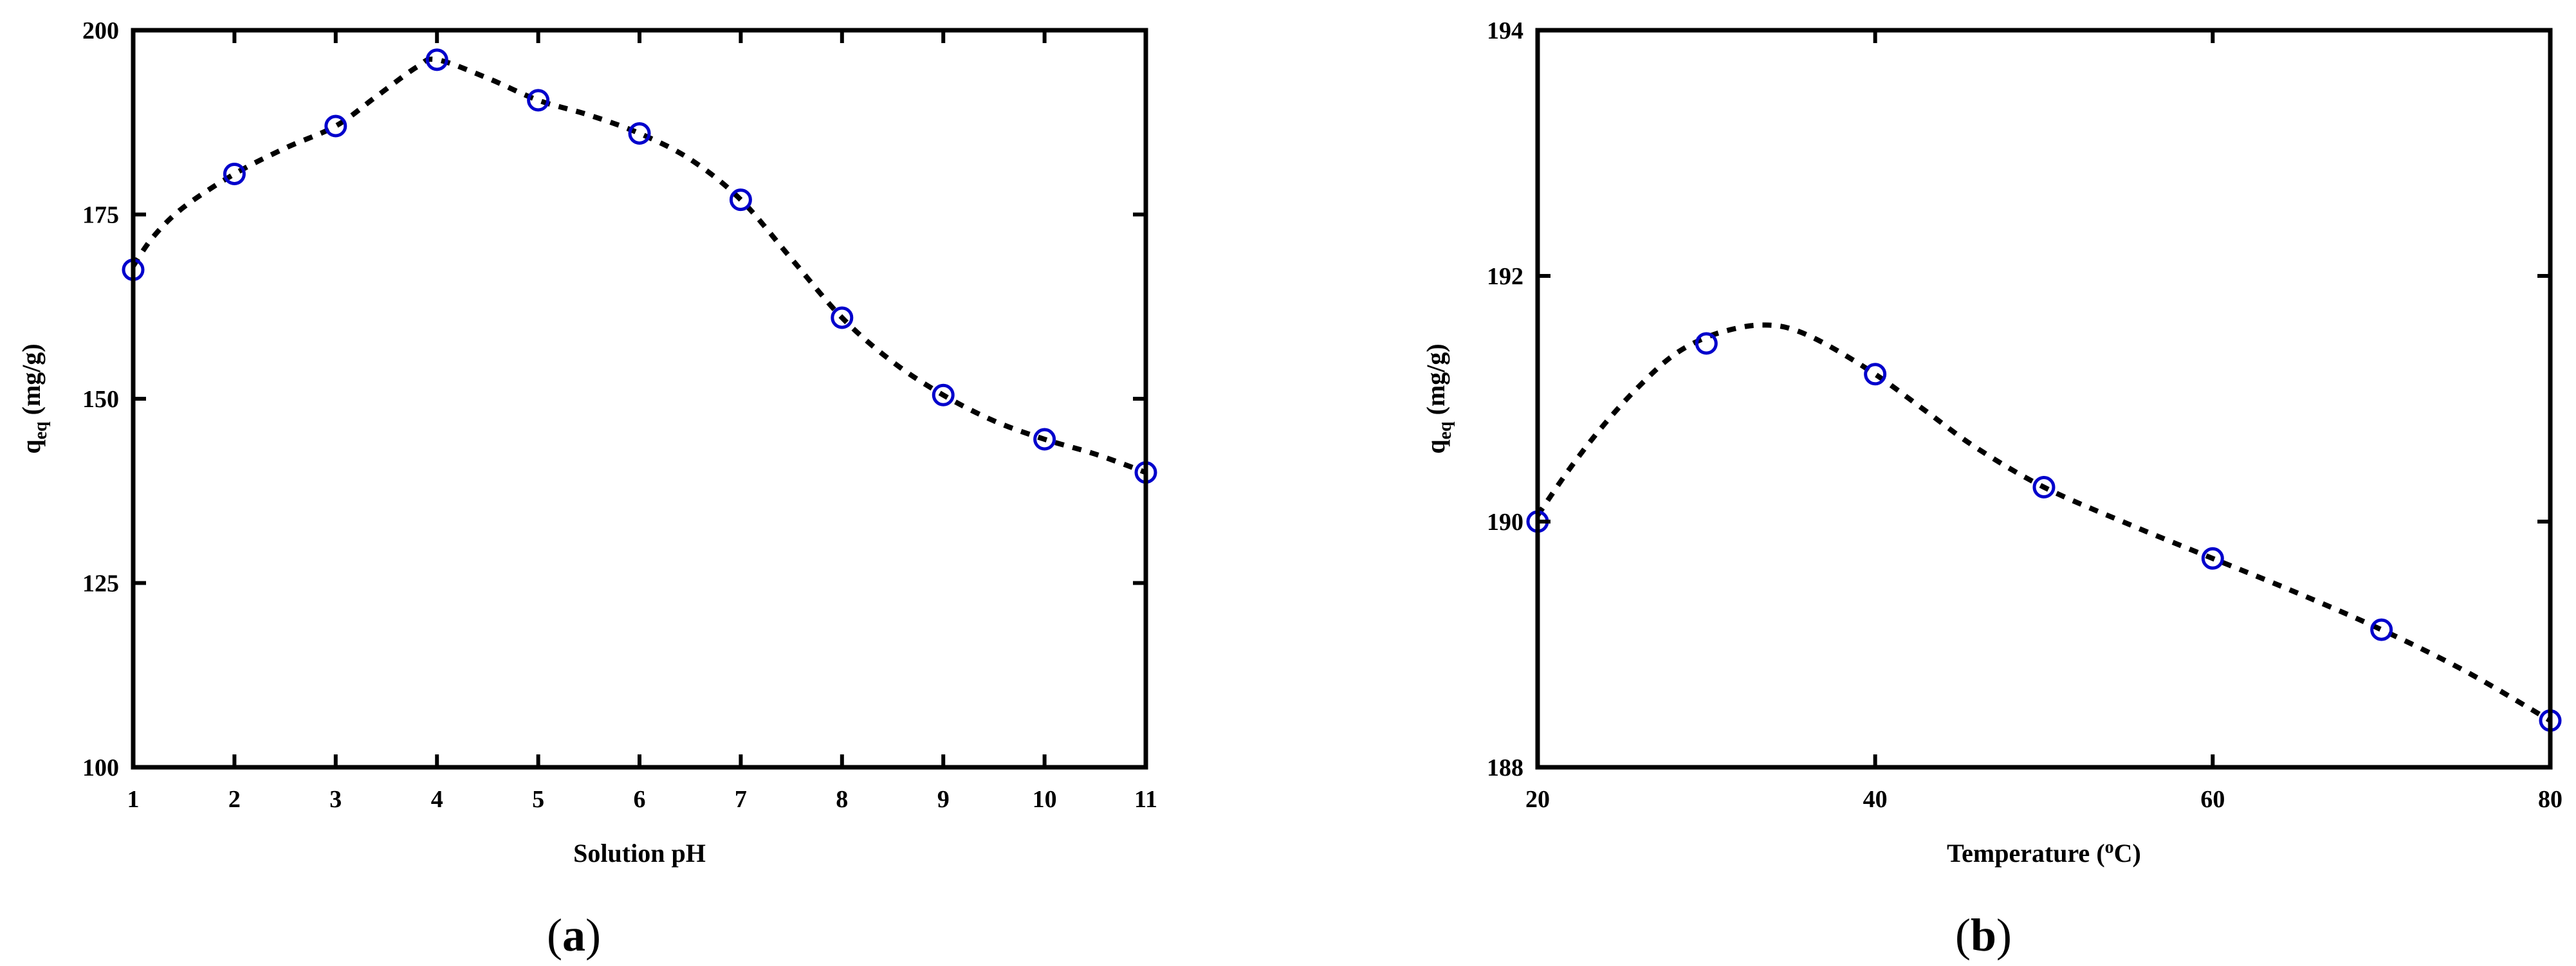 The width and height of the screenshot is (2576, 966). I want to click on x-tick-label: 2, so click(234, 800).